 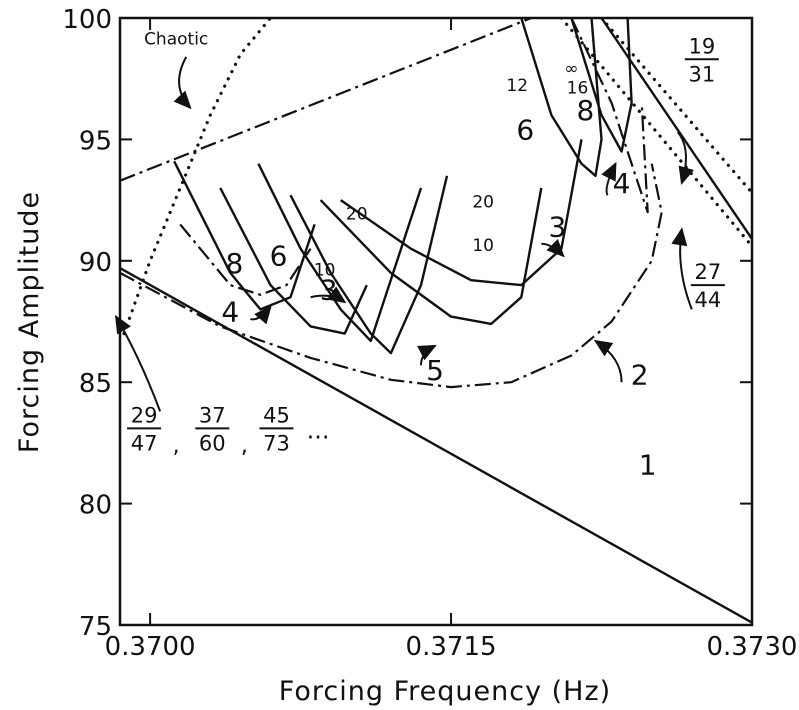 What do you see at coordinates (276, 415) in the screenshot?
I see `fraction-numerator: 45` at bounding box center [276, 415].